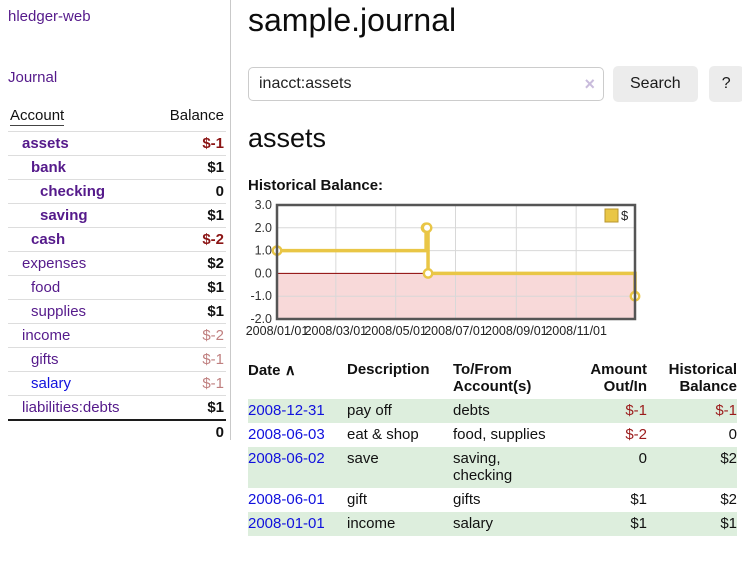 Image resolution: width=742 pixels, height=582 pixels. Describe the element at coordinates (732, 434) in the screenshot. I see `transaction-balance: 0` at that location.